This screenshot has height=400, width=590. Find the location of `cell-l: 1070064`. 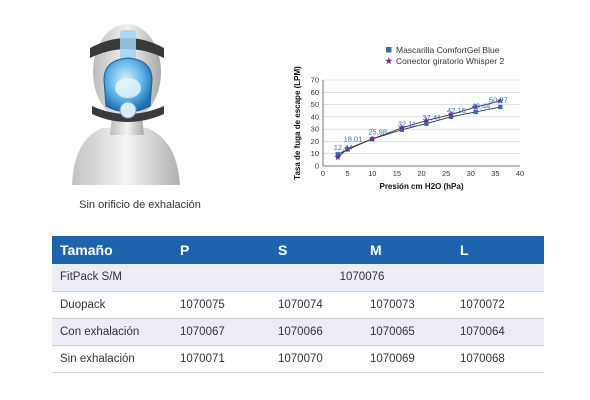

cell-l: 1070064 is located at coordinates (498, 332).